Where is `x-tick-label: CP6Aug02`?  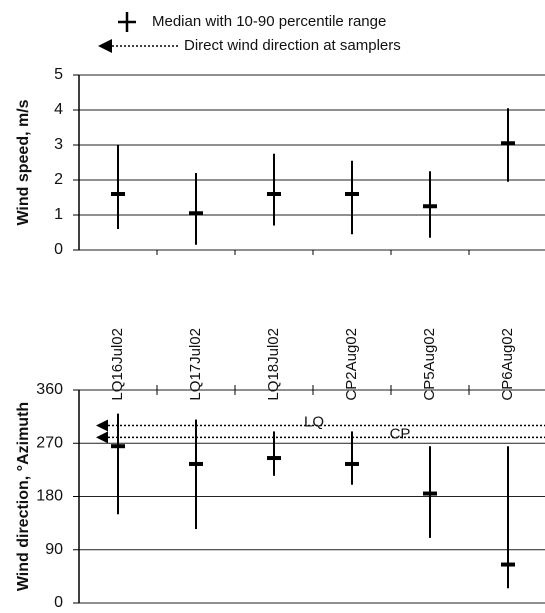 x-tick-label: CP6Aug02 is located at coordinates (507, 364).